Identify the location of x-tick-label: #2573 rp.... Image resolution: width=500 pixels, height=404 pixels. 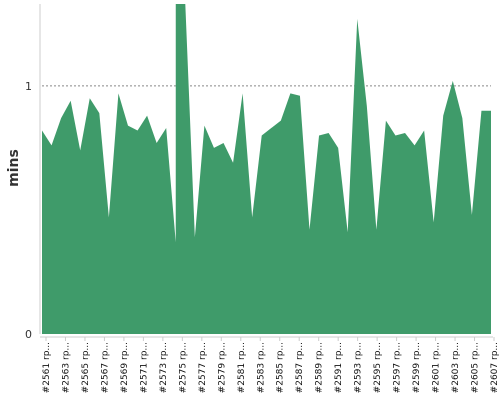
(164, 367).